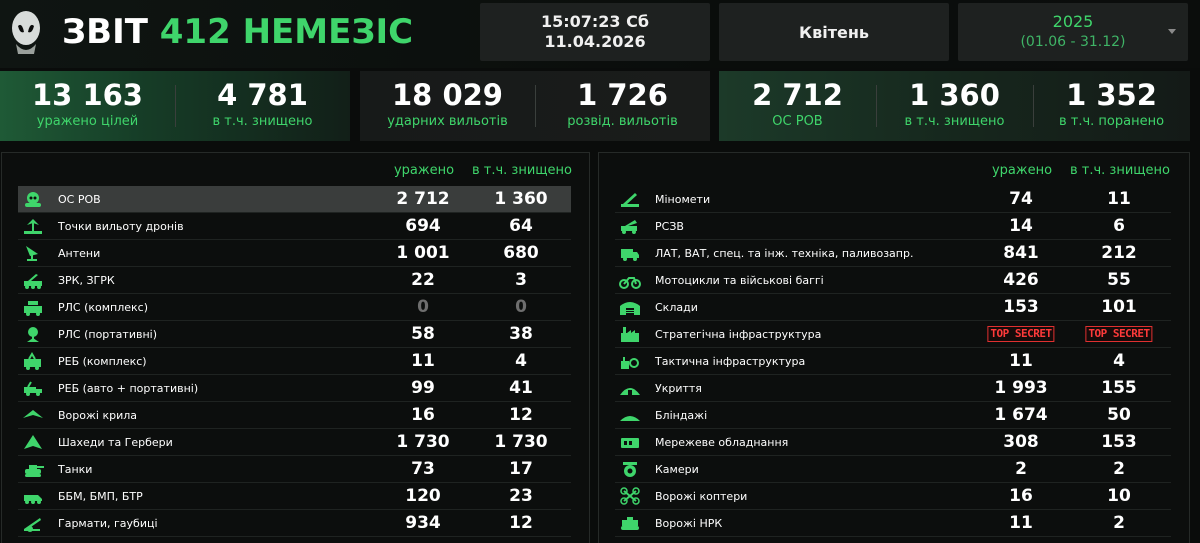 This screenshot has width=1200, height=543. What do you see at coordinates (1111, 95) in the screenshot?
I see `stat-value: 1 352` at bounding box center [1111, 95].